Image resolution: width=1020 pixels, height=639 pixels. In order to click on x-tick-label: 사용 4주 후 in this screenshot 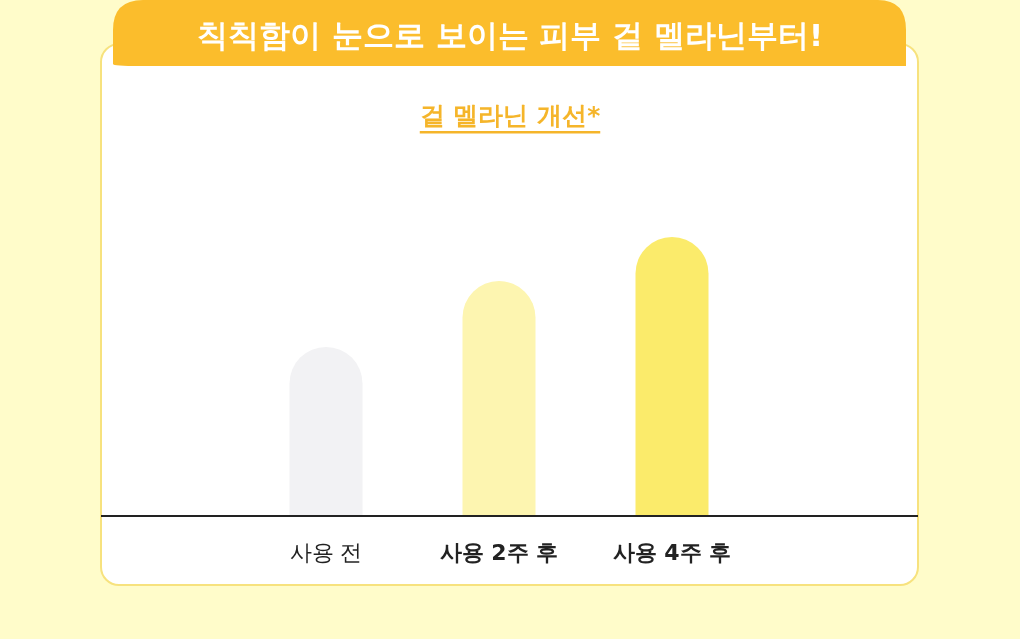, I will do `click(672, 552)`.